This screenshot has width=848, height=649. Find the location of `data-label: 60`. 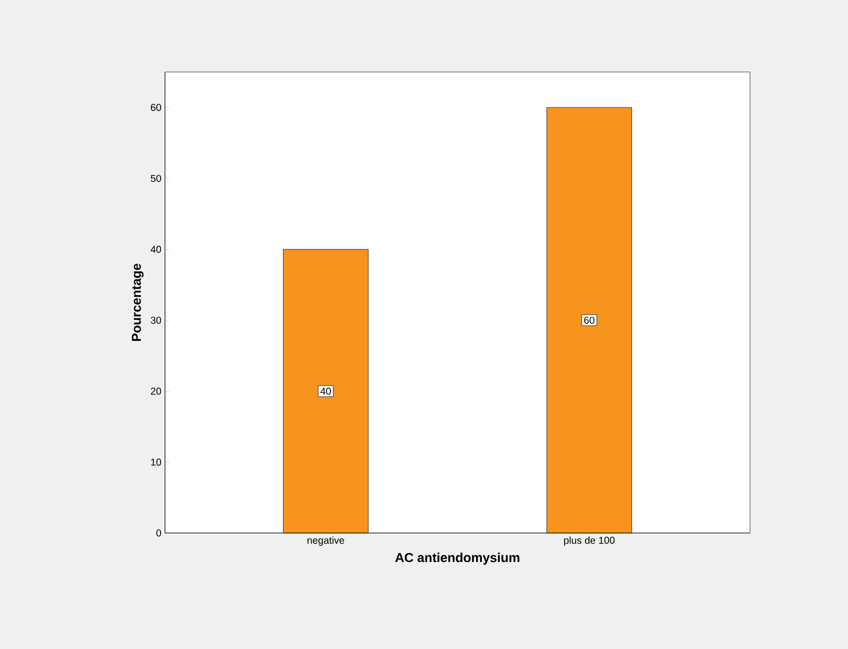

data-label: 60 is located at coordinates (589, 320).